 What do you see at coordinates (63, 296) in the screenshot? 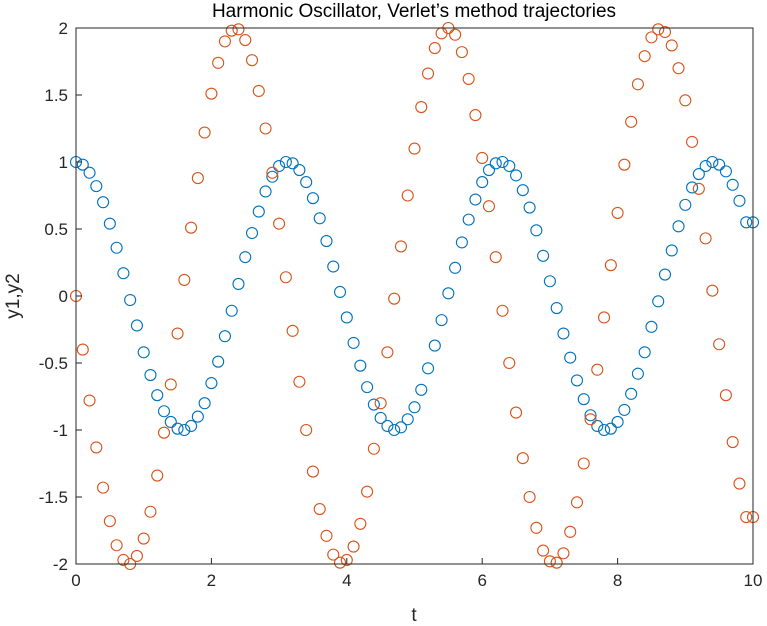
I see `y-tick-label: 0` at bounding box center [63, 296].